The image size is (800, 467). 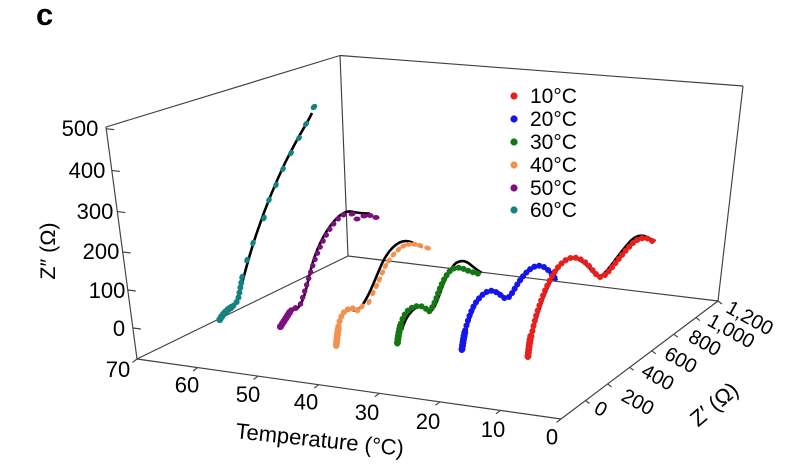 What do you see at coordinates (95, 211) in the screenshot?
I see `svg-text: 300` at bounding box center [95, 211].